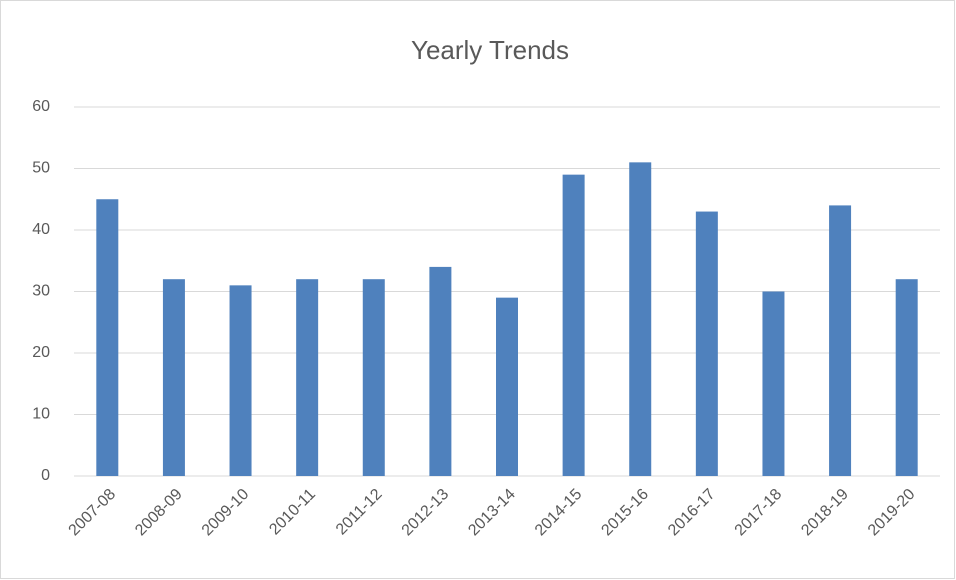 The height and width of the screenshot is (580, 956). I want to click on y-tick-label: 20, so click(41, 352).